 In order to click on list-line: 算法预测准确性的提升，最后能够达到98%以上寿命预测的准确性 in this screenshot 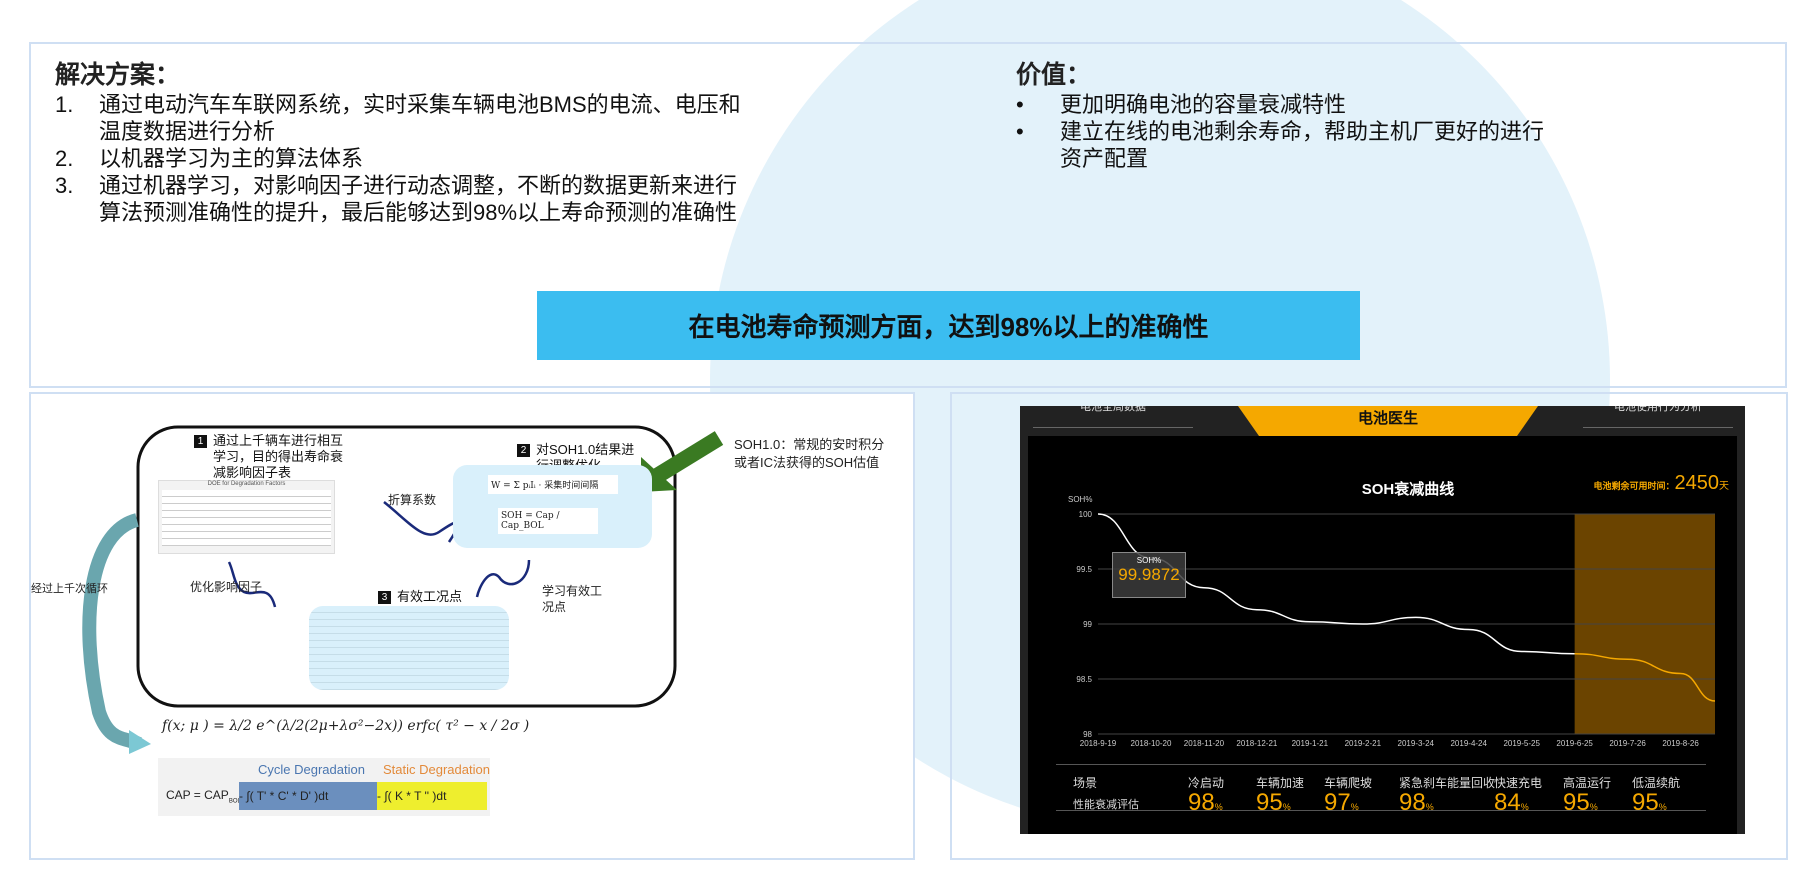, I will do `click(418, 212)`.